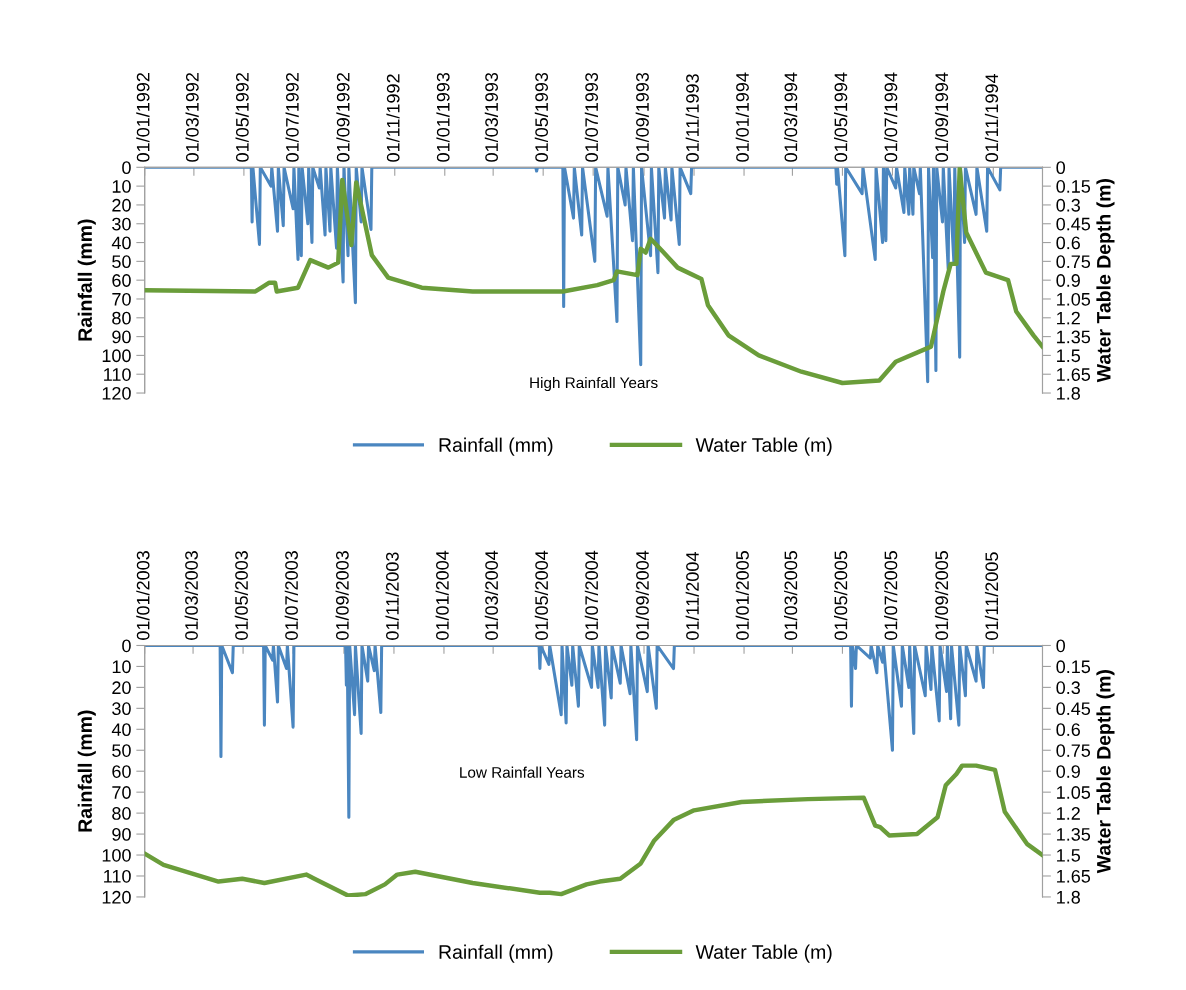  Describe the element at coordinates (242, 117) in the screenshot. I see `x-tick-label: 01/05/1992` at that location.